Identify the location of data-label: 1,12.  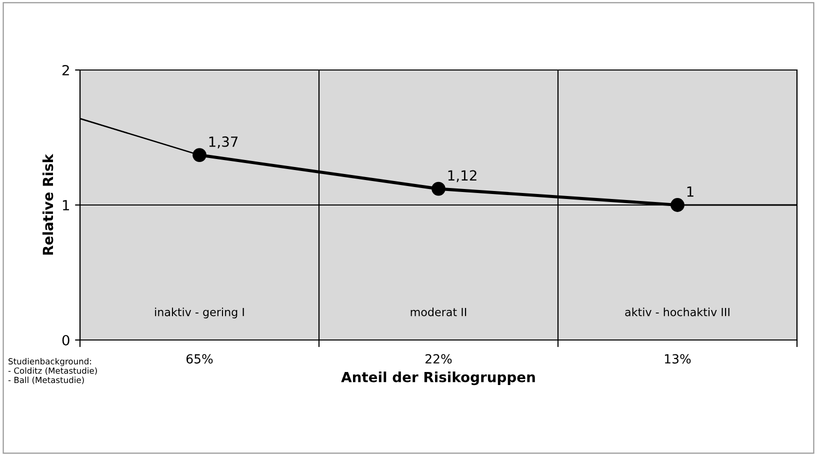
(462, 176).